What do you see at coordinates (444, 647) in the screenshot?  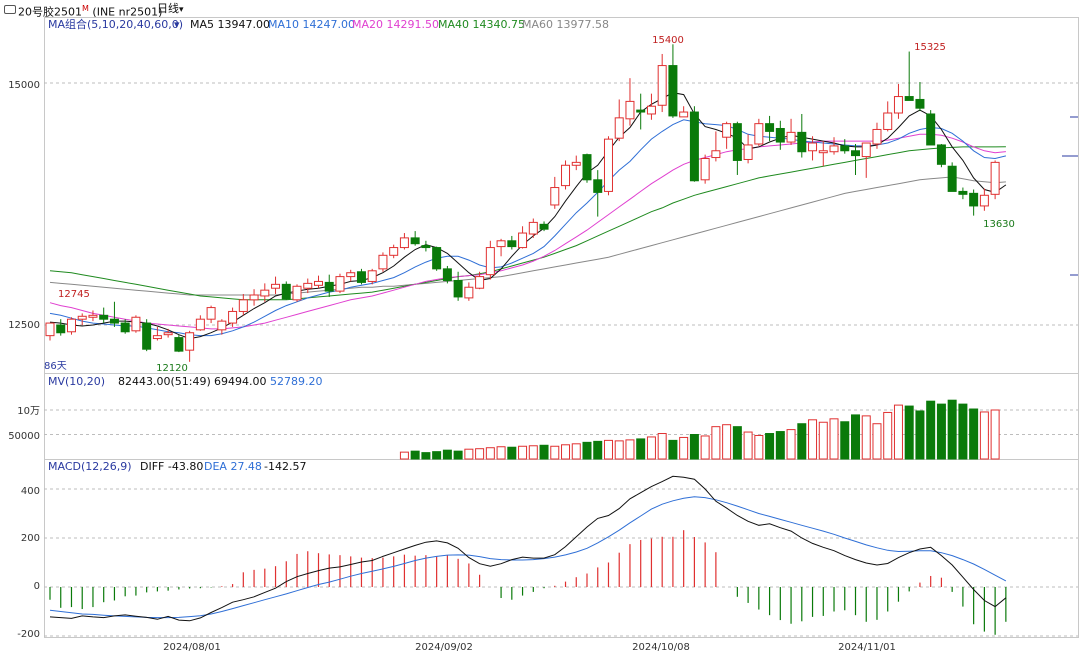 I see `date-label-0902: 2024/09/02` at bounding box center [444, 647].